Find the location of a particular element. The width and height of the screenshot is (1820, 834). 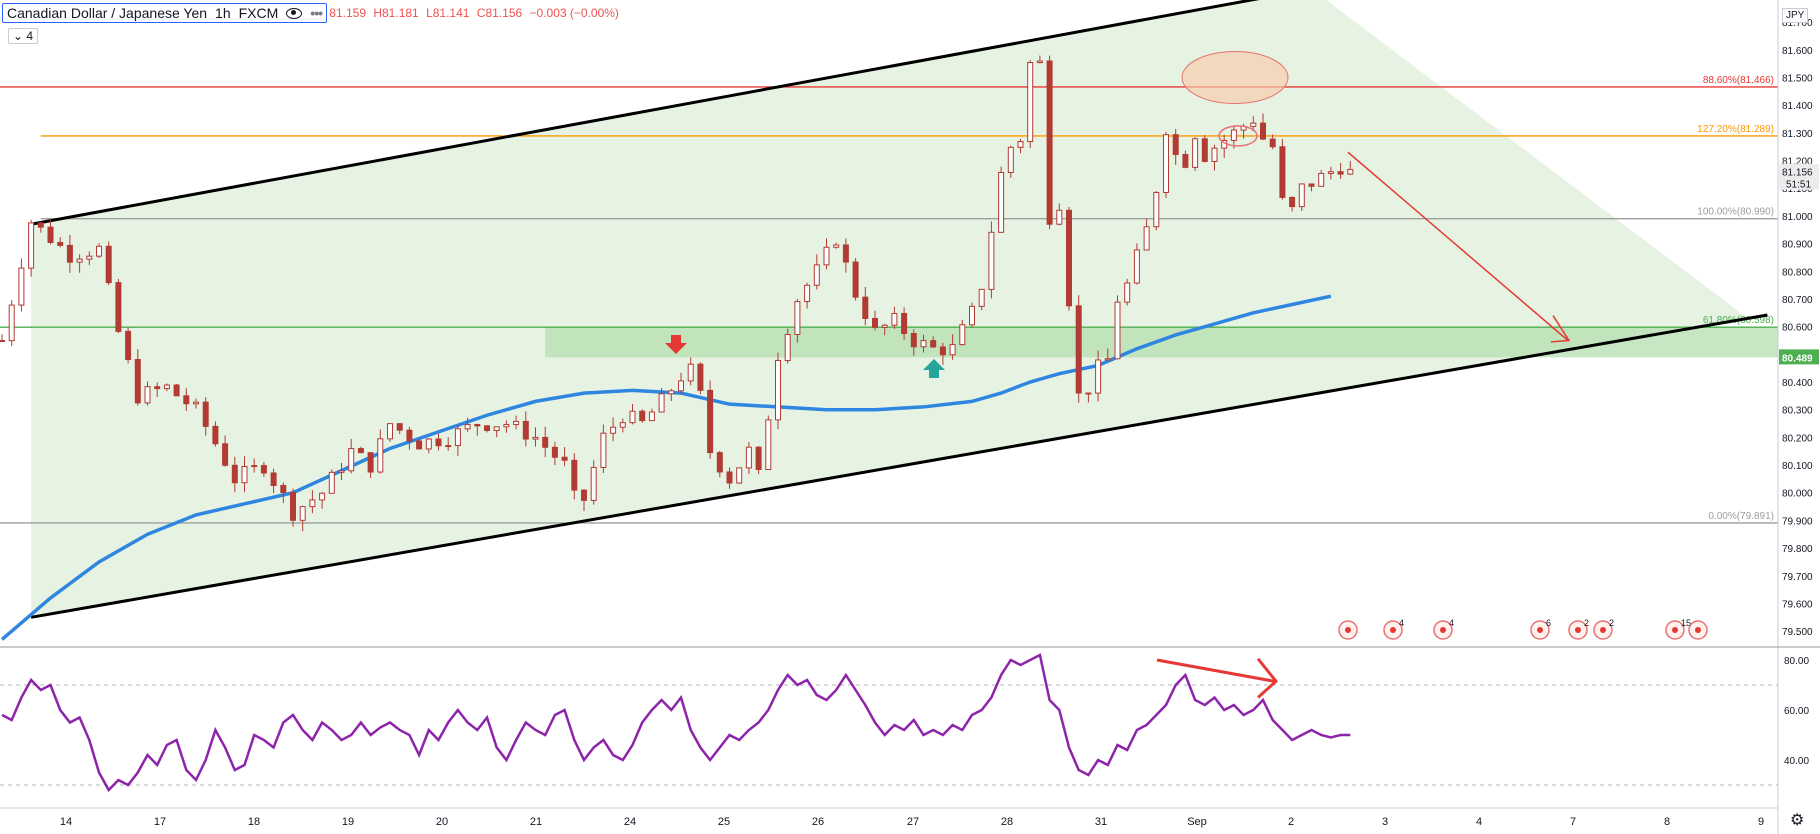

price-tick-label: 79.700 is located at coordinates (1797, 577).